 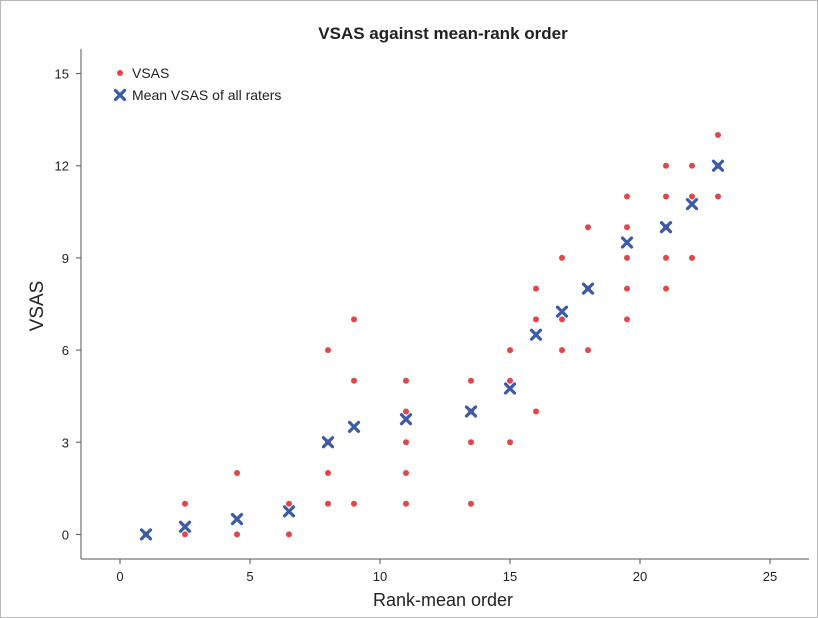 What do you see at coordinates (68, 304) in the screenshot?
I see `y-axis-ticks: 0 3 6 9 12 15` at bounding box center [68, 304].